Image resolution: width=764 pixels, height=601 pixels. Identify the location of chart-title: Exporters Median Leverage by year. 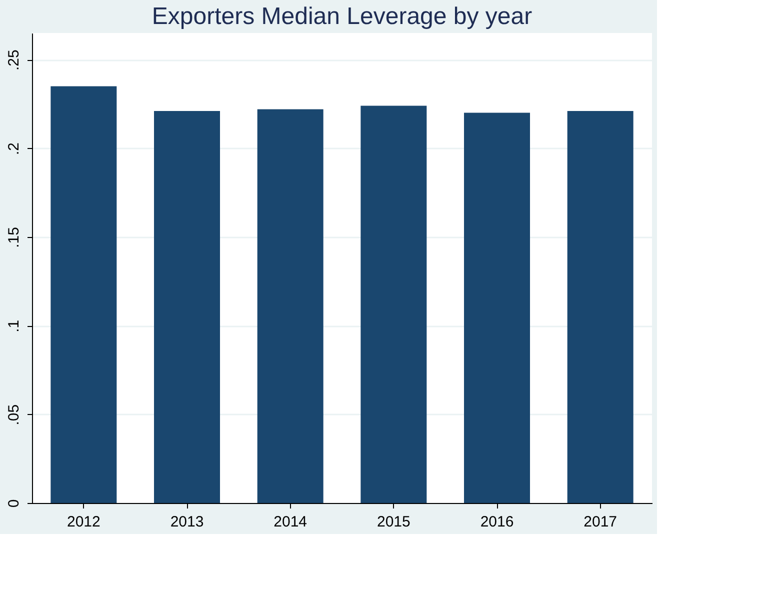
(342, 16).